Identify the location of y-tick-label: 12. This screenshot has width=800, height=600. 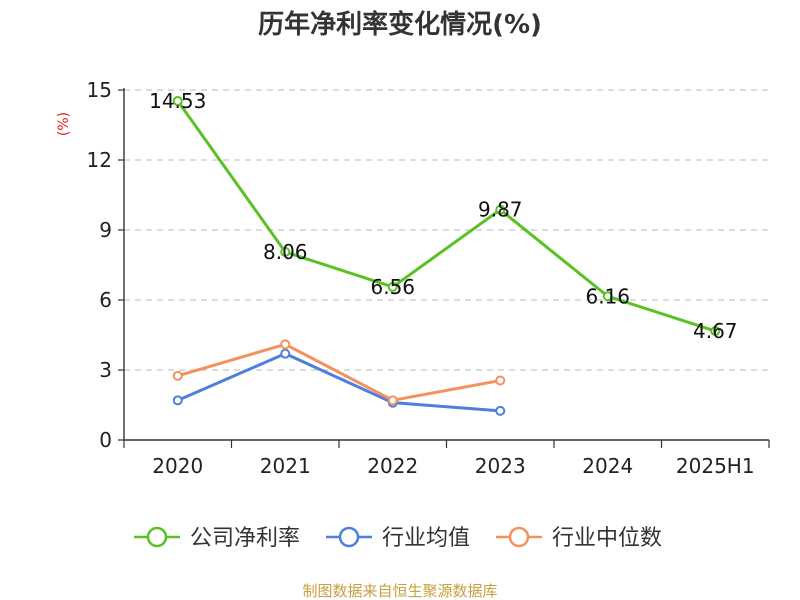
(99, 160).